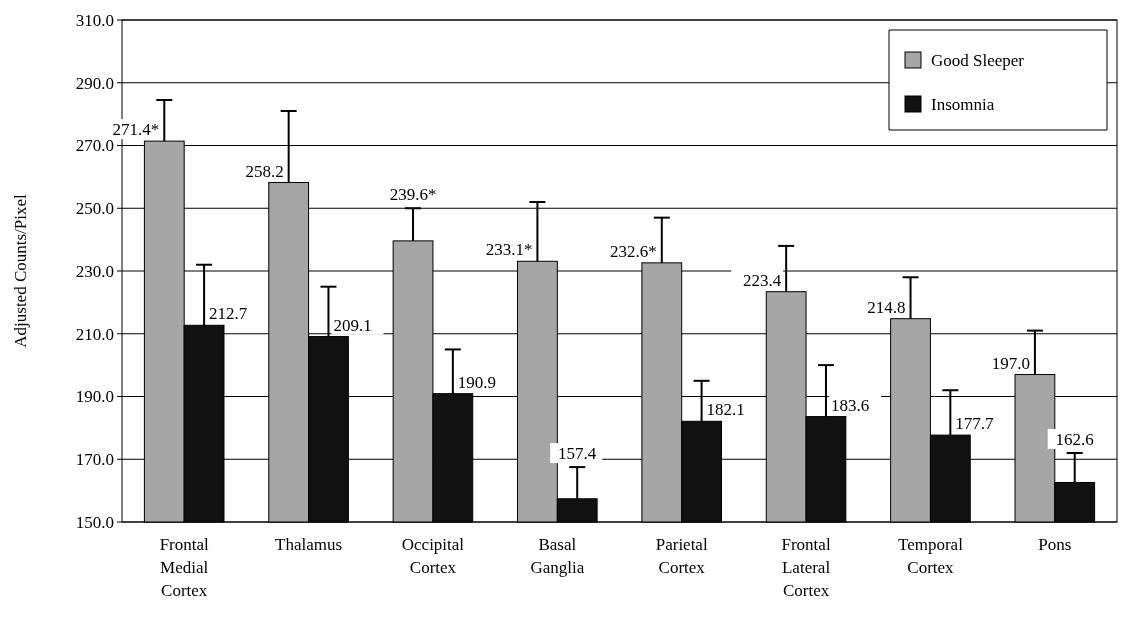 The width and height of the screenshot is (1131, 618). Describe the element at coordinates (806, 567) in the screenshot. I see `x-tick-label: Frontal Lateral Cortex` at that location.